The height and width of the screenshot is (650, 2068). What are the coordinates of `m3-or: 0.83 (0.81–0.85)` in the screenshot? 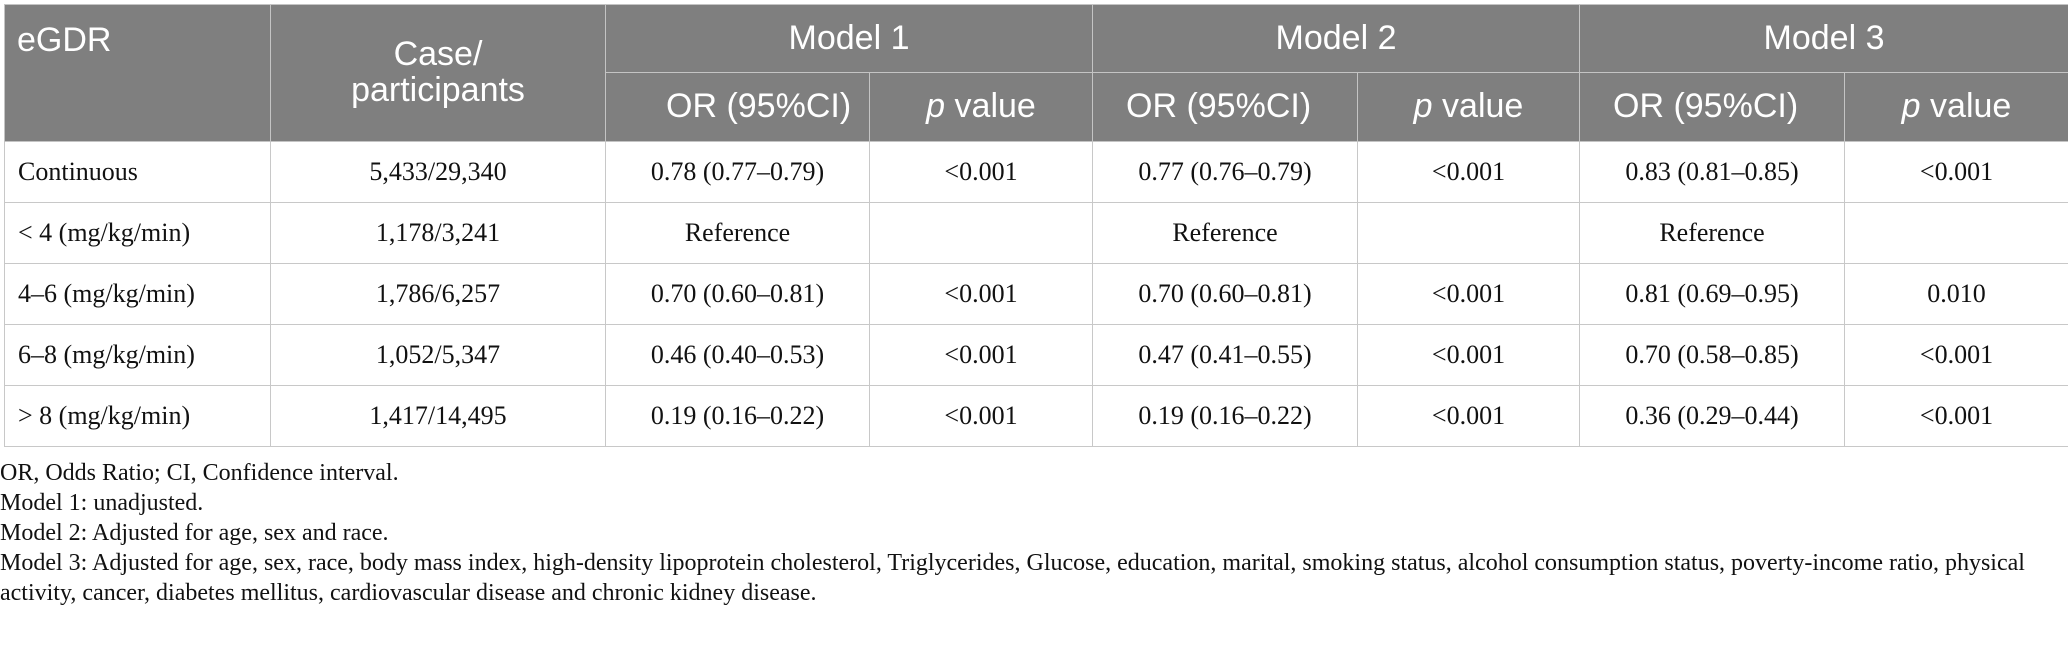 It's located at (1712, 172).